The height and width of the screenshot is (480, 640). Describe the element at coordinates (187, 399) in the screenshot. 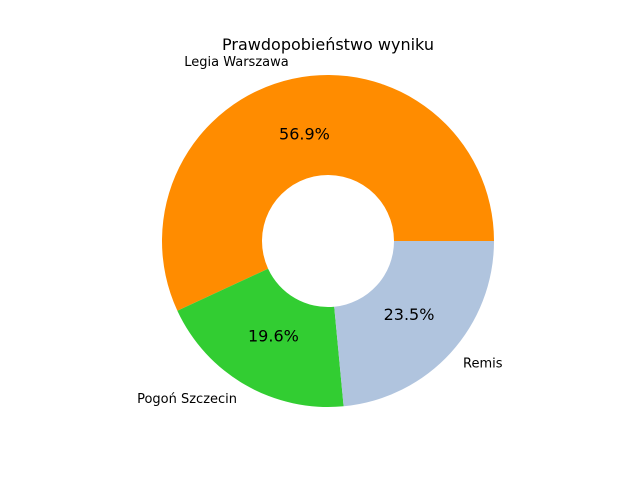

I see `slice-category-label: Pogoń Szczecin` at that location.